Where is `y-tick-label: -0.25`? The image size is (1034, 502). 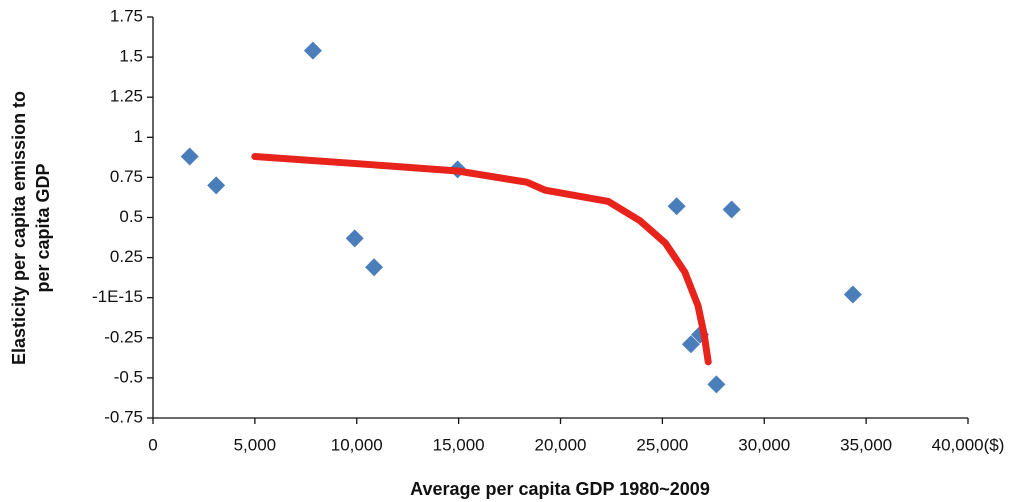
y-tick-label: -0.25 is located at coordinates (123, 336).